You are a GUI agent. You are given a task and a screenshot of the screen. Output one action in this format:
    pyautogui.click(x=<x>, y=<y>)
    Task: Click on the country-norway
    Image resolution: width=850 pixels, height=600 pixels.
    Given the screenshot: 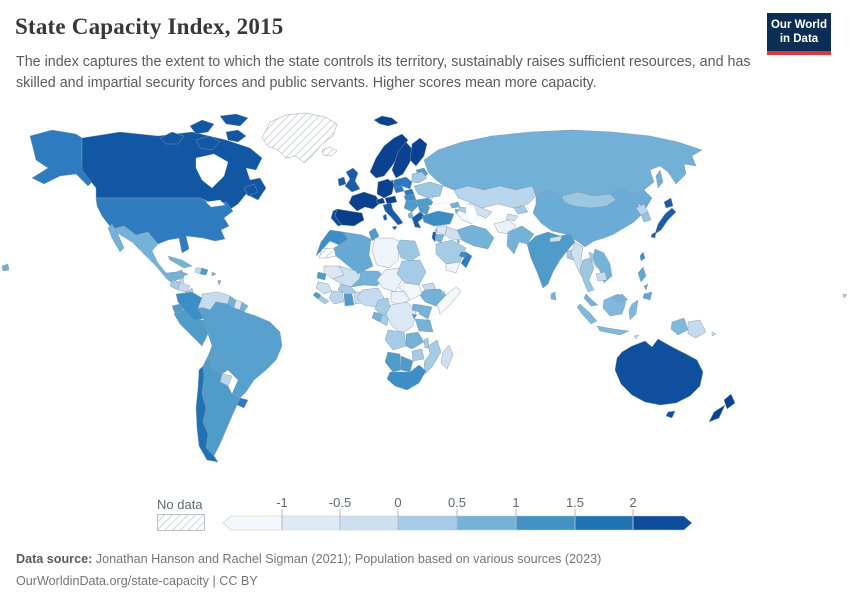 What is the action you would take?
    pyautogui.click(x=389, y=156)
    